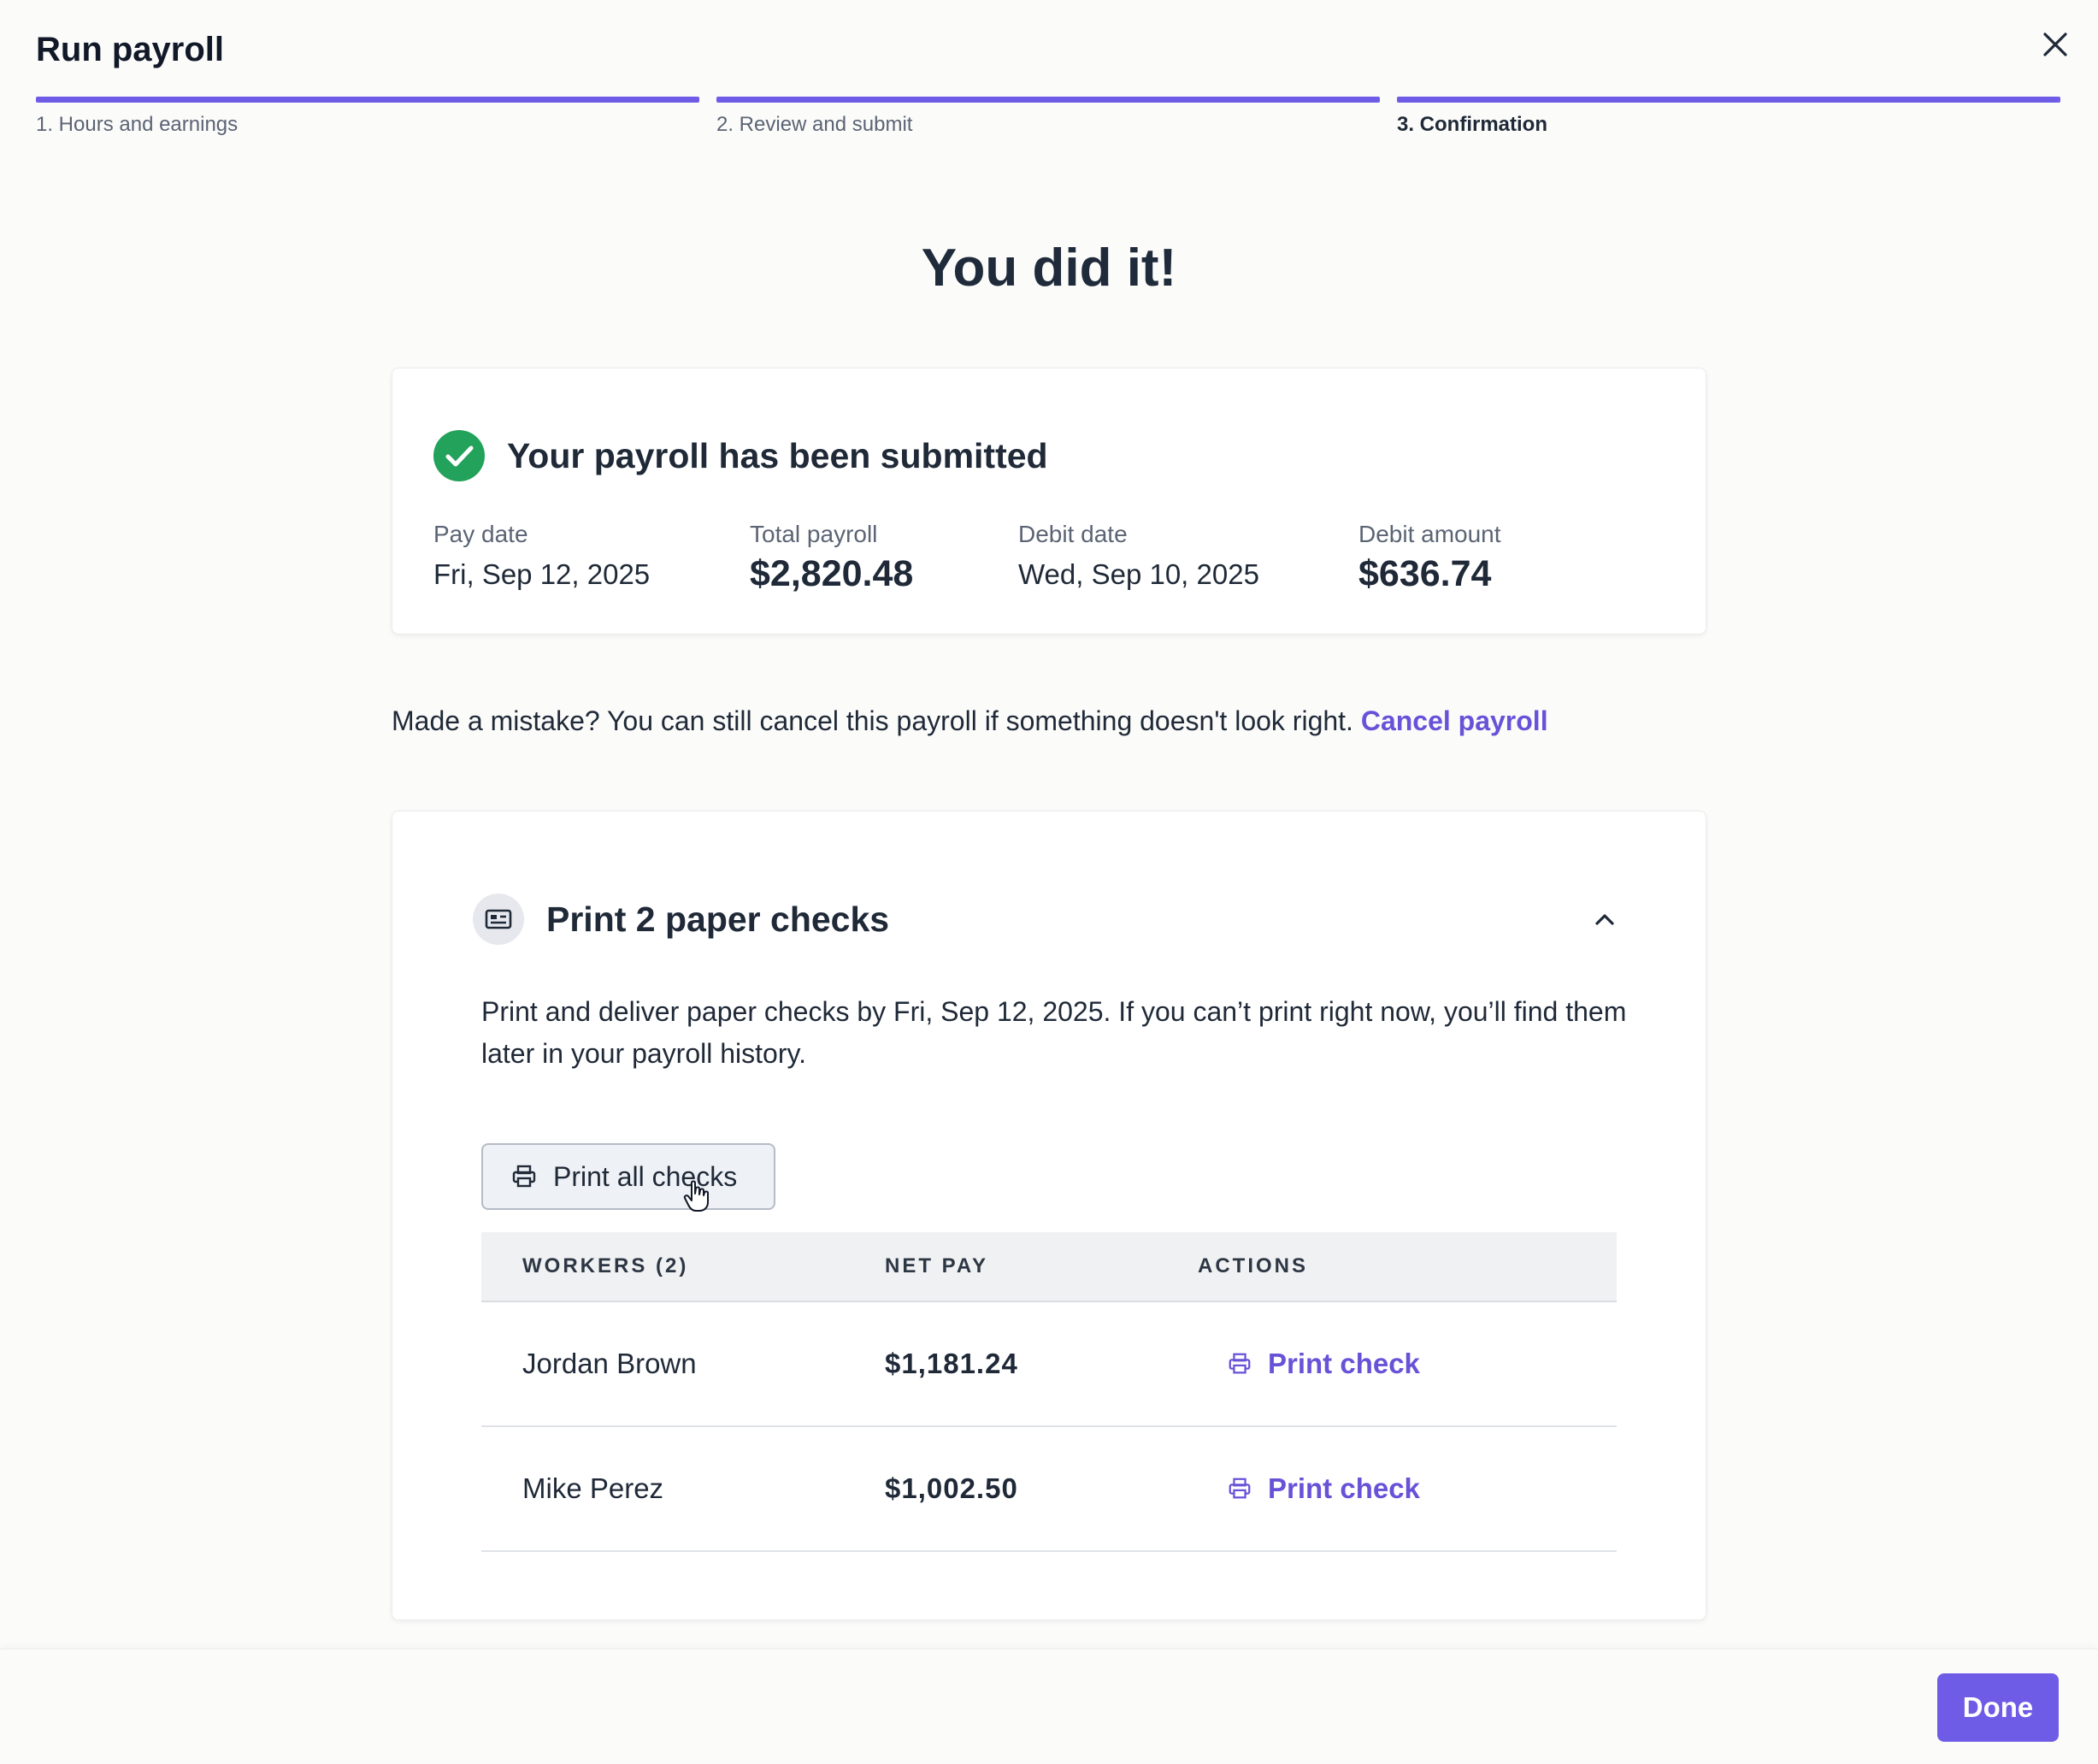 The height and width of the screenshot is (1764, 2098). What do you see at coordinates (542, 574) in the screenshot?
I see `metric-value: Fri, Sep 12, 2025` at bounding box center [542, 574].